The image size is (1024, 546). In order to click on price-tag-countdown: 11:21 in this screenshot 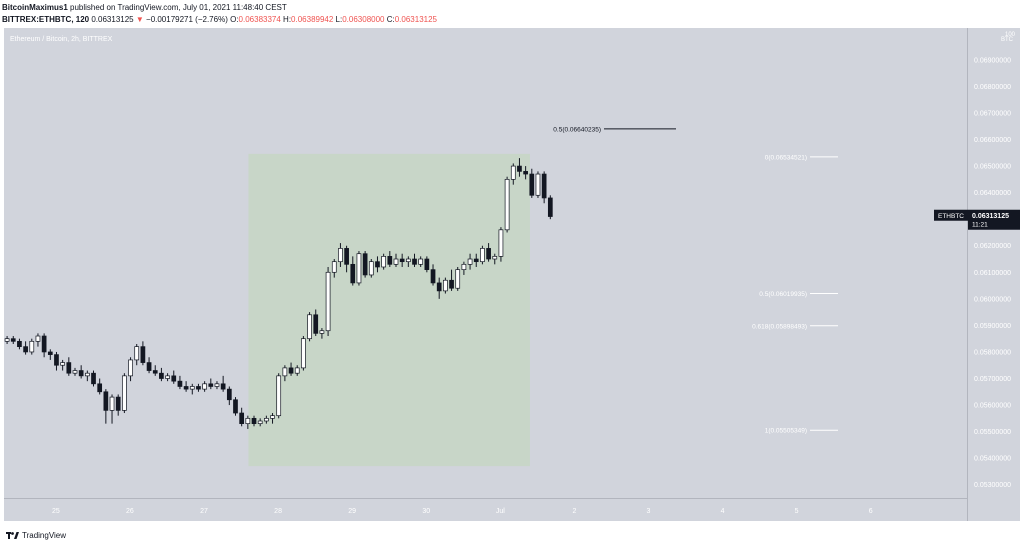, I will do `click(980, 225)`.